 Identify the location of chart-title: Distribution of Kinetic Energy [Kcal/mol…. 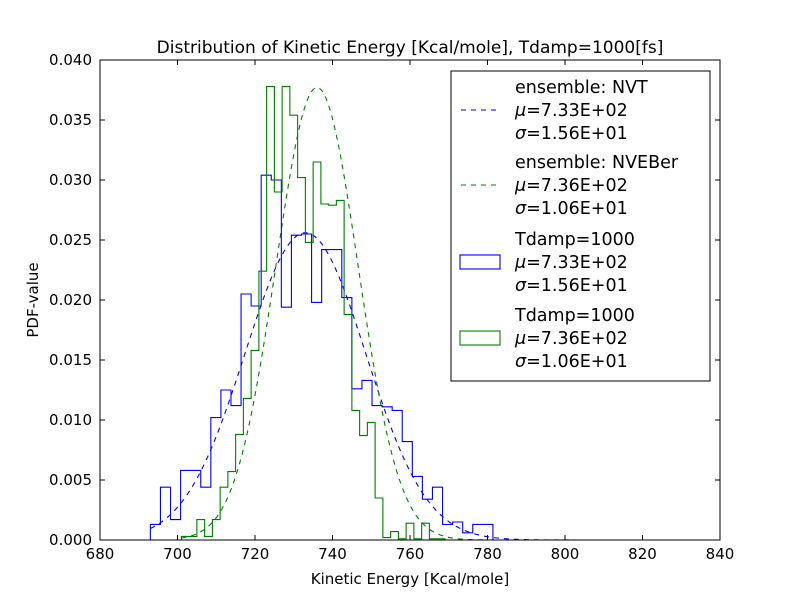
(410, 48).